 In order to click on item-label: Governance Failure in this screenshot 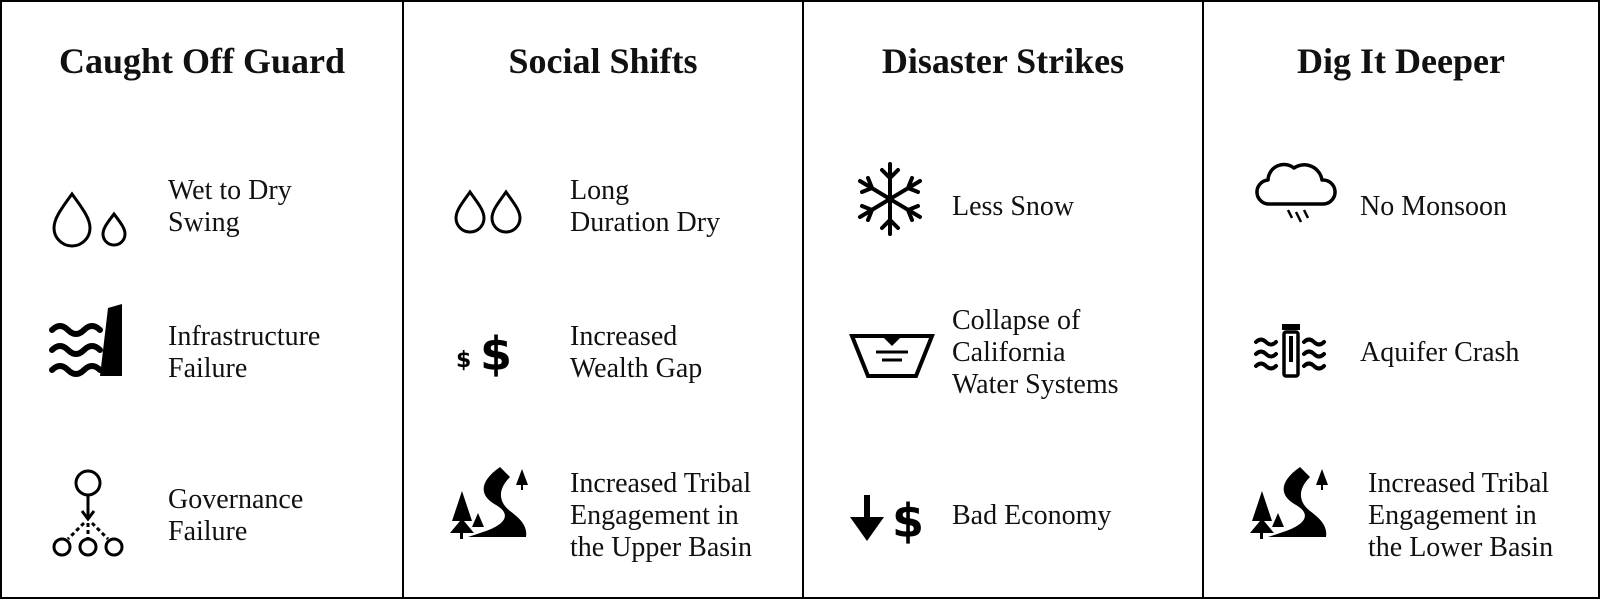, I will do `click(236, 515)`.